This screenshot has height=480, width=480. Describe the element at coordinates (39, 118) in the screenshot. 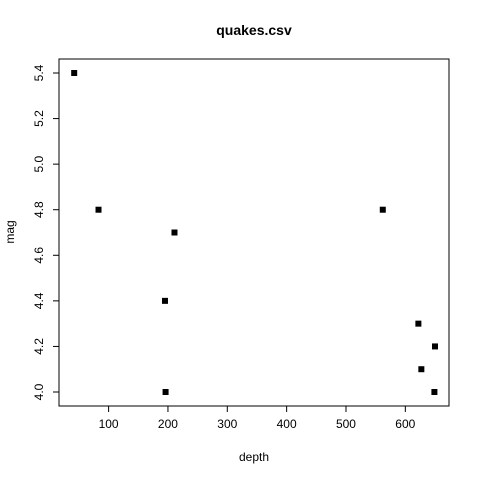

I see `y-tick-label: 5.2` at that location.